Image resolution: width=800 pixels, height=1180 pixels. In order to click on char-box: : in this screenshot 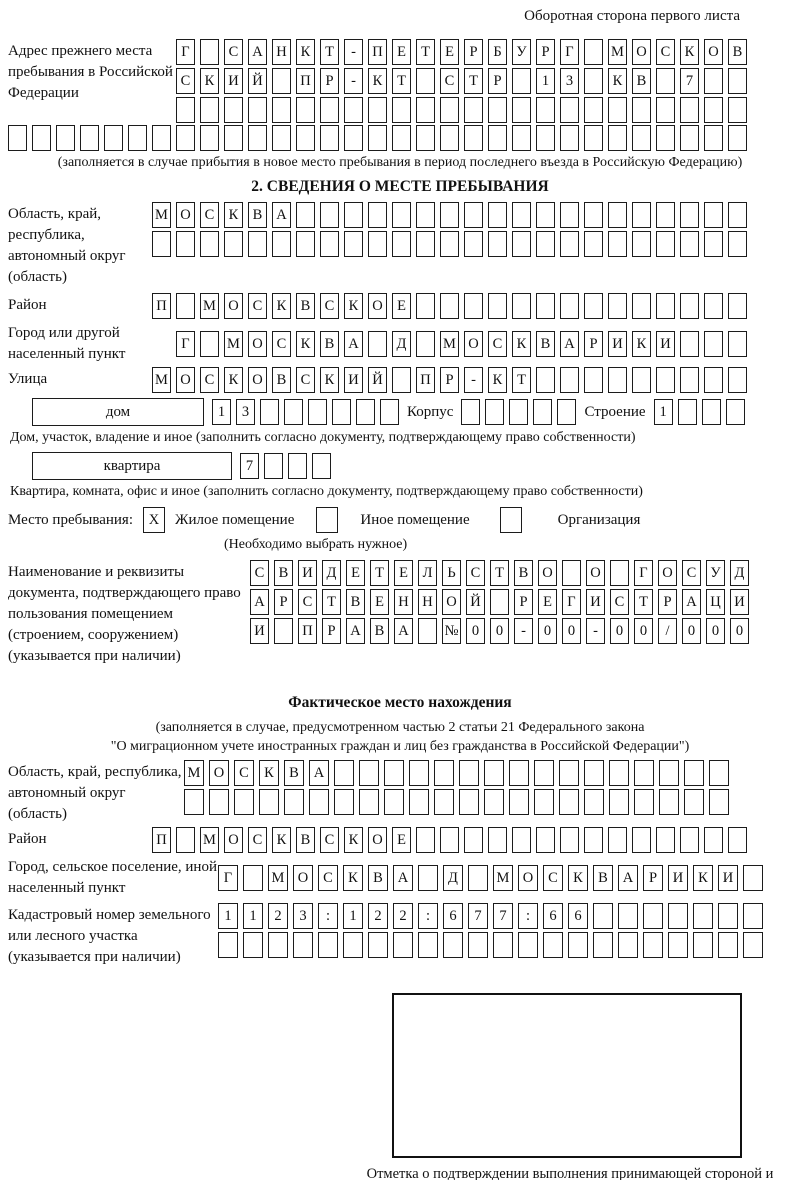, I will do `click(428, 916)`.